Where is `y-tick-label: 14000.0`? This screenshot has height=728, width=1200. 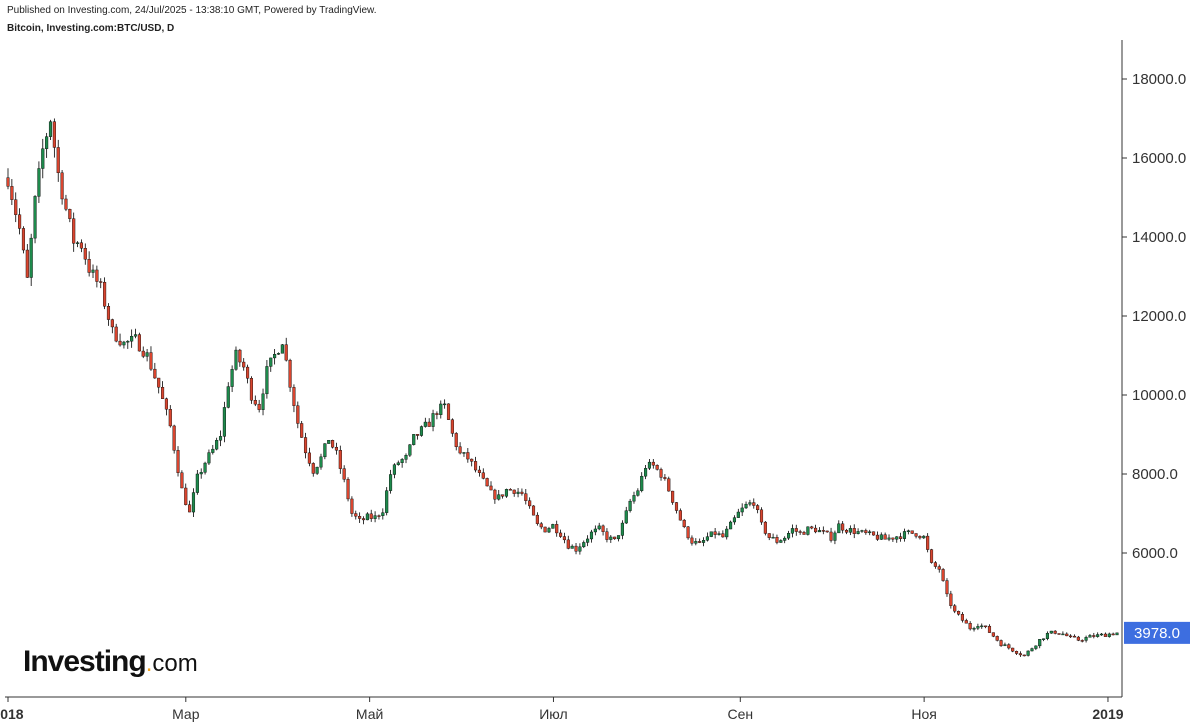
y-tick-label: 14000.0 is located at coordinates (1159, 237).